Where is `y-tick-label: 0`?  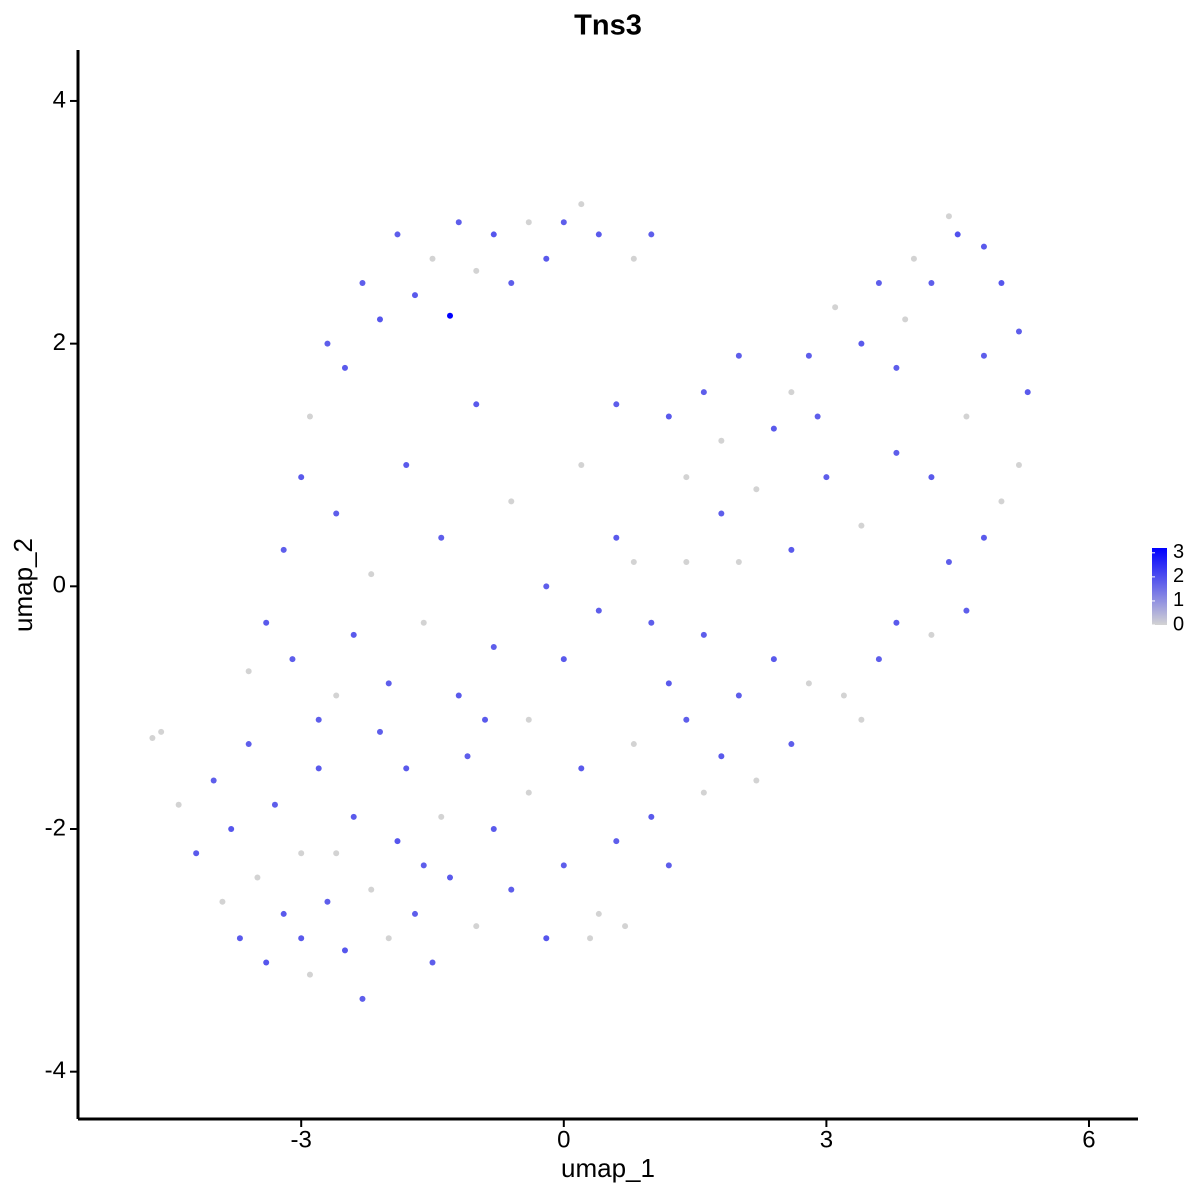
y-tick-label: 0 is located at coordinates (59, 585).